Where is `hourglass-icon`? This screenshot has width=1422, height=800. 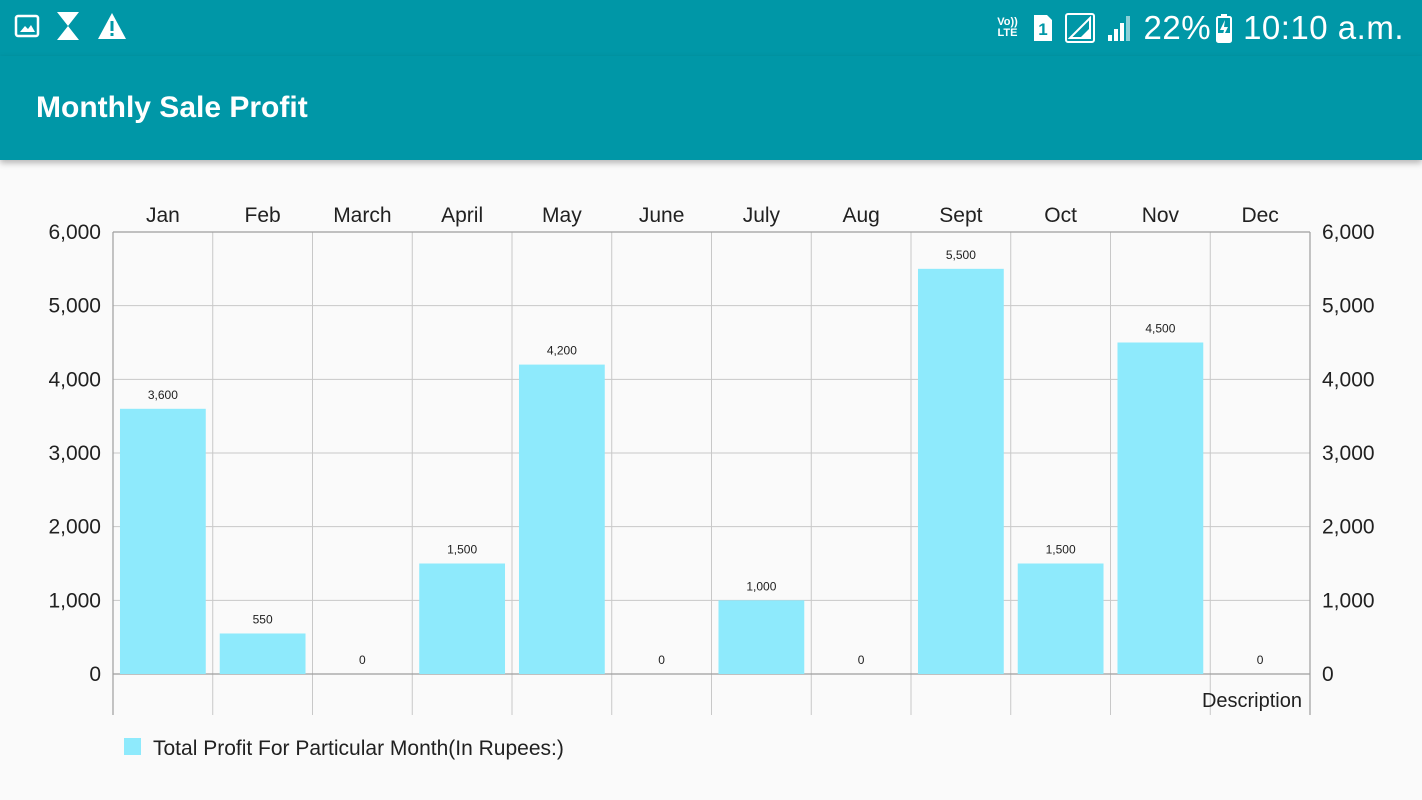
hourglass-icon is located at coordinates (68, 26).